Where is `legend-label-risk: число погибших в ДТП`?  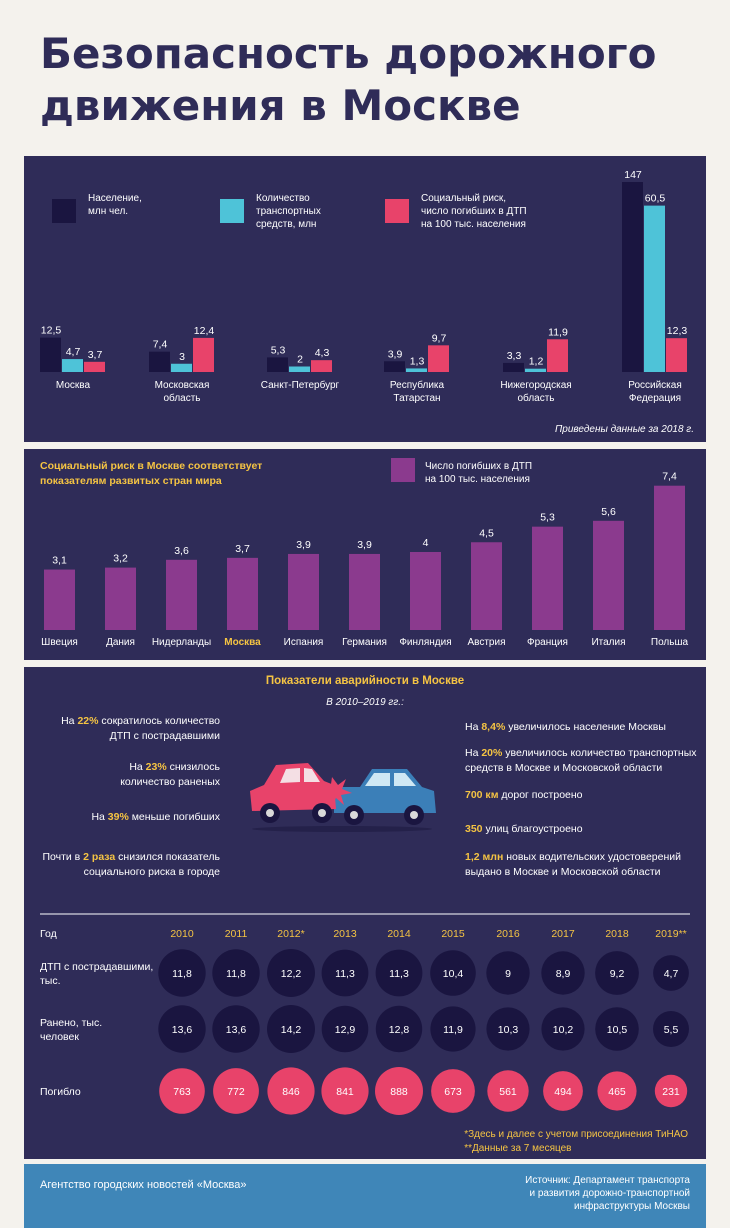
legend-label-risk: число погибших в ДТП is located at coordinates (474, 211).